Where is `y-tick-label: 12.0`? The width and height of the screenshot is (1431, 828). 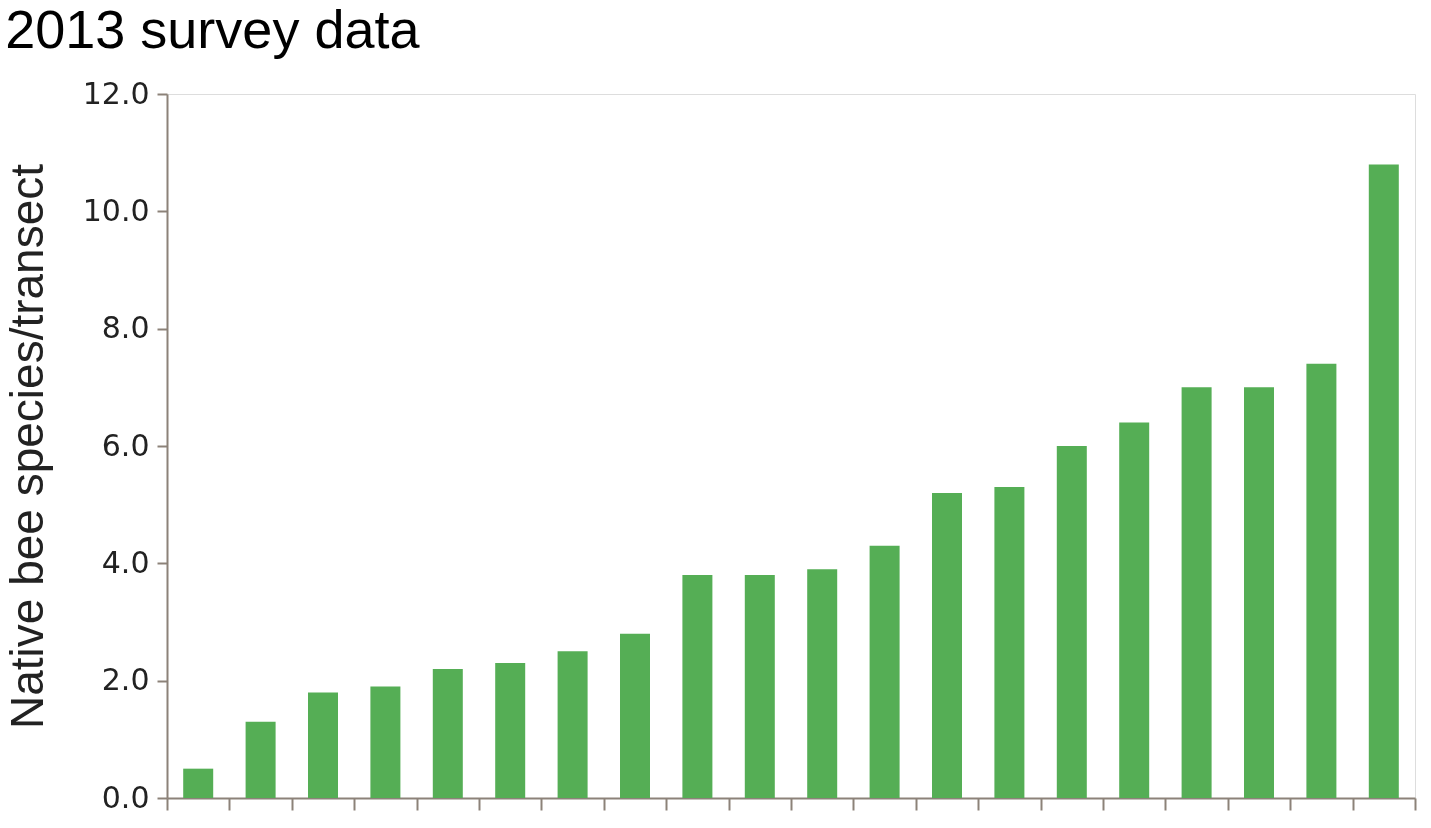
y-tick-label: 12.0 is located at coordinates (116, 93).